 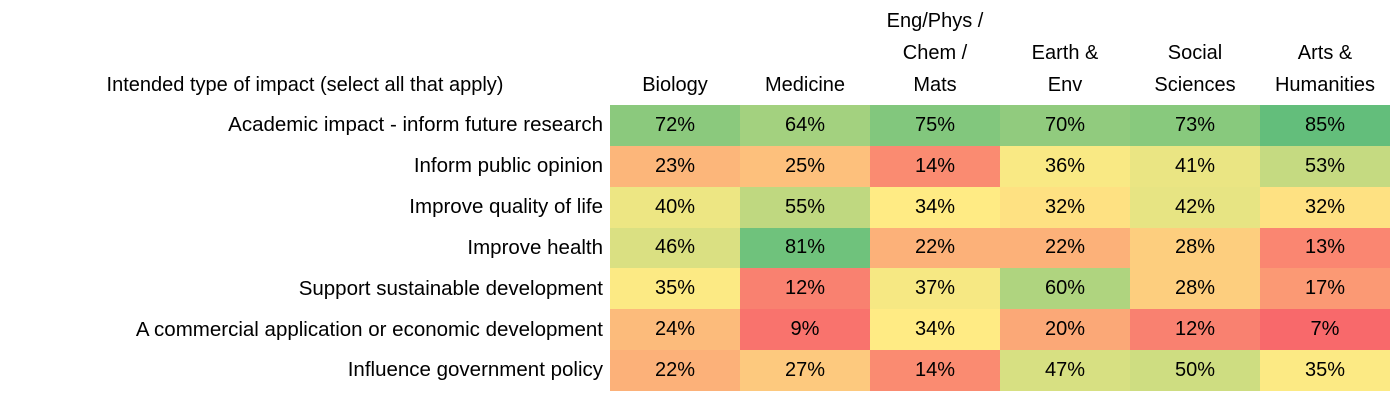 What do you see at coordinates (675, 248) in the screenshot?
I see `heatmap-cell: 46%` at bounding box center [675, 248].